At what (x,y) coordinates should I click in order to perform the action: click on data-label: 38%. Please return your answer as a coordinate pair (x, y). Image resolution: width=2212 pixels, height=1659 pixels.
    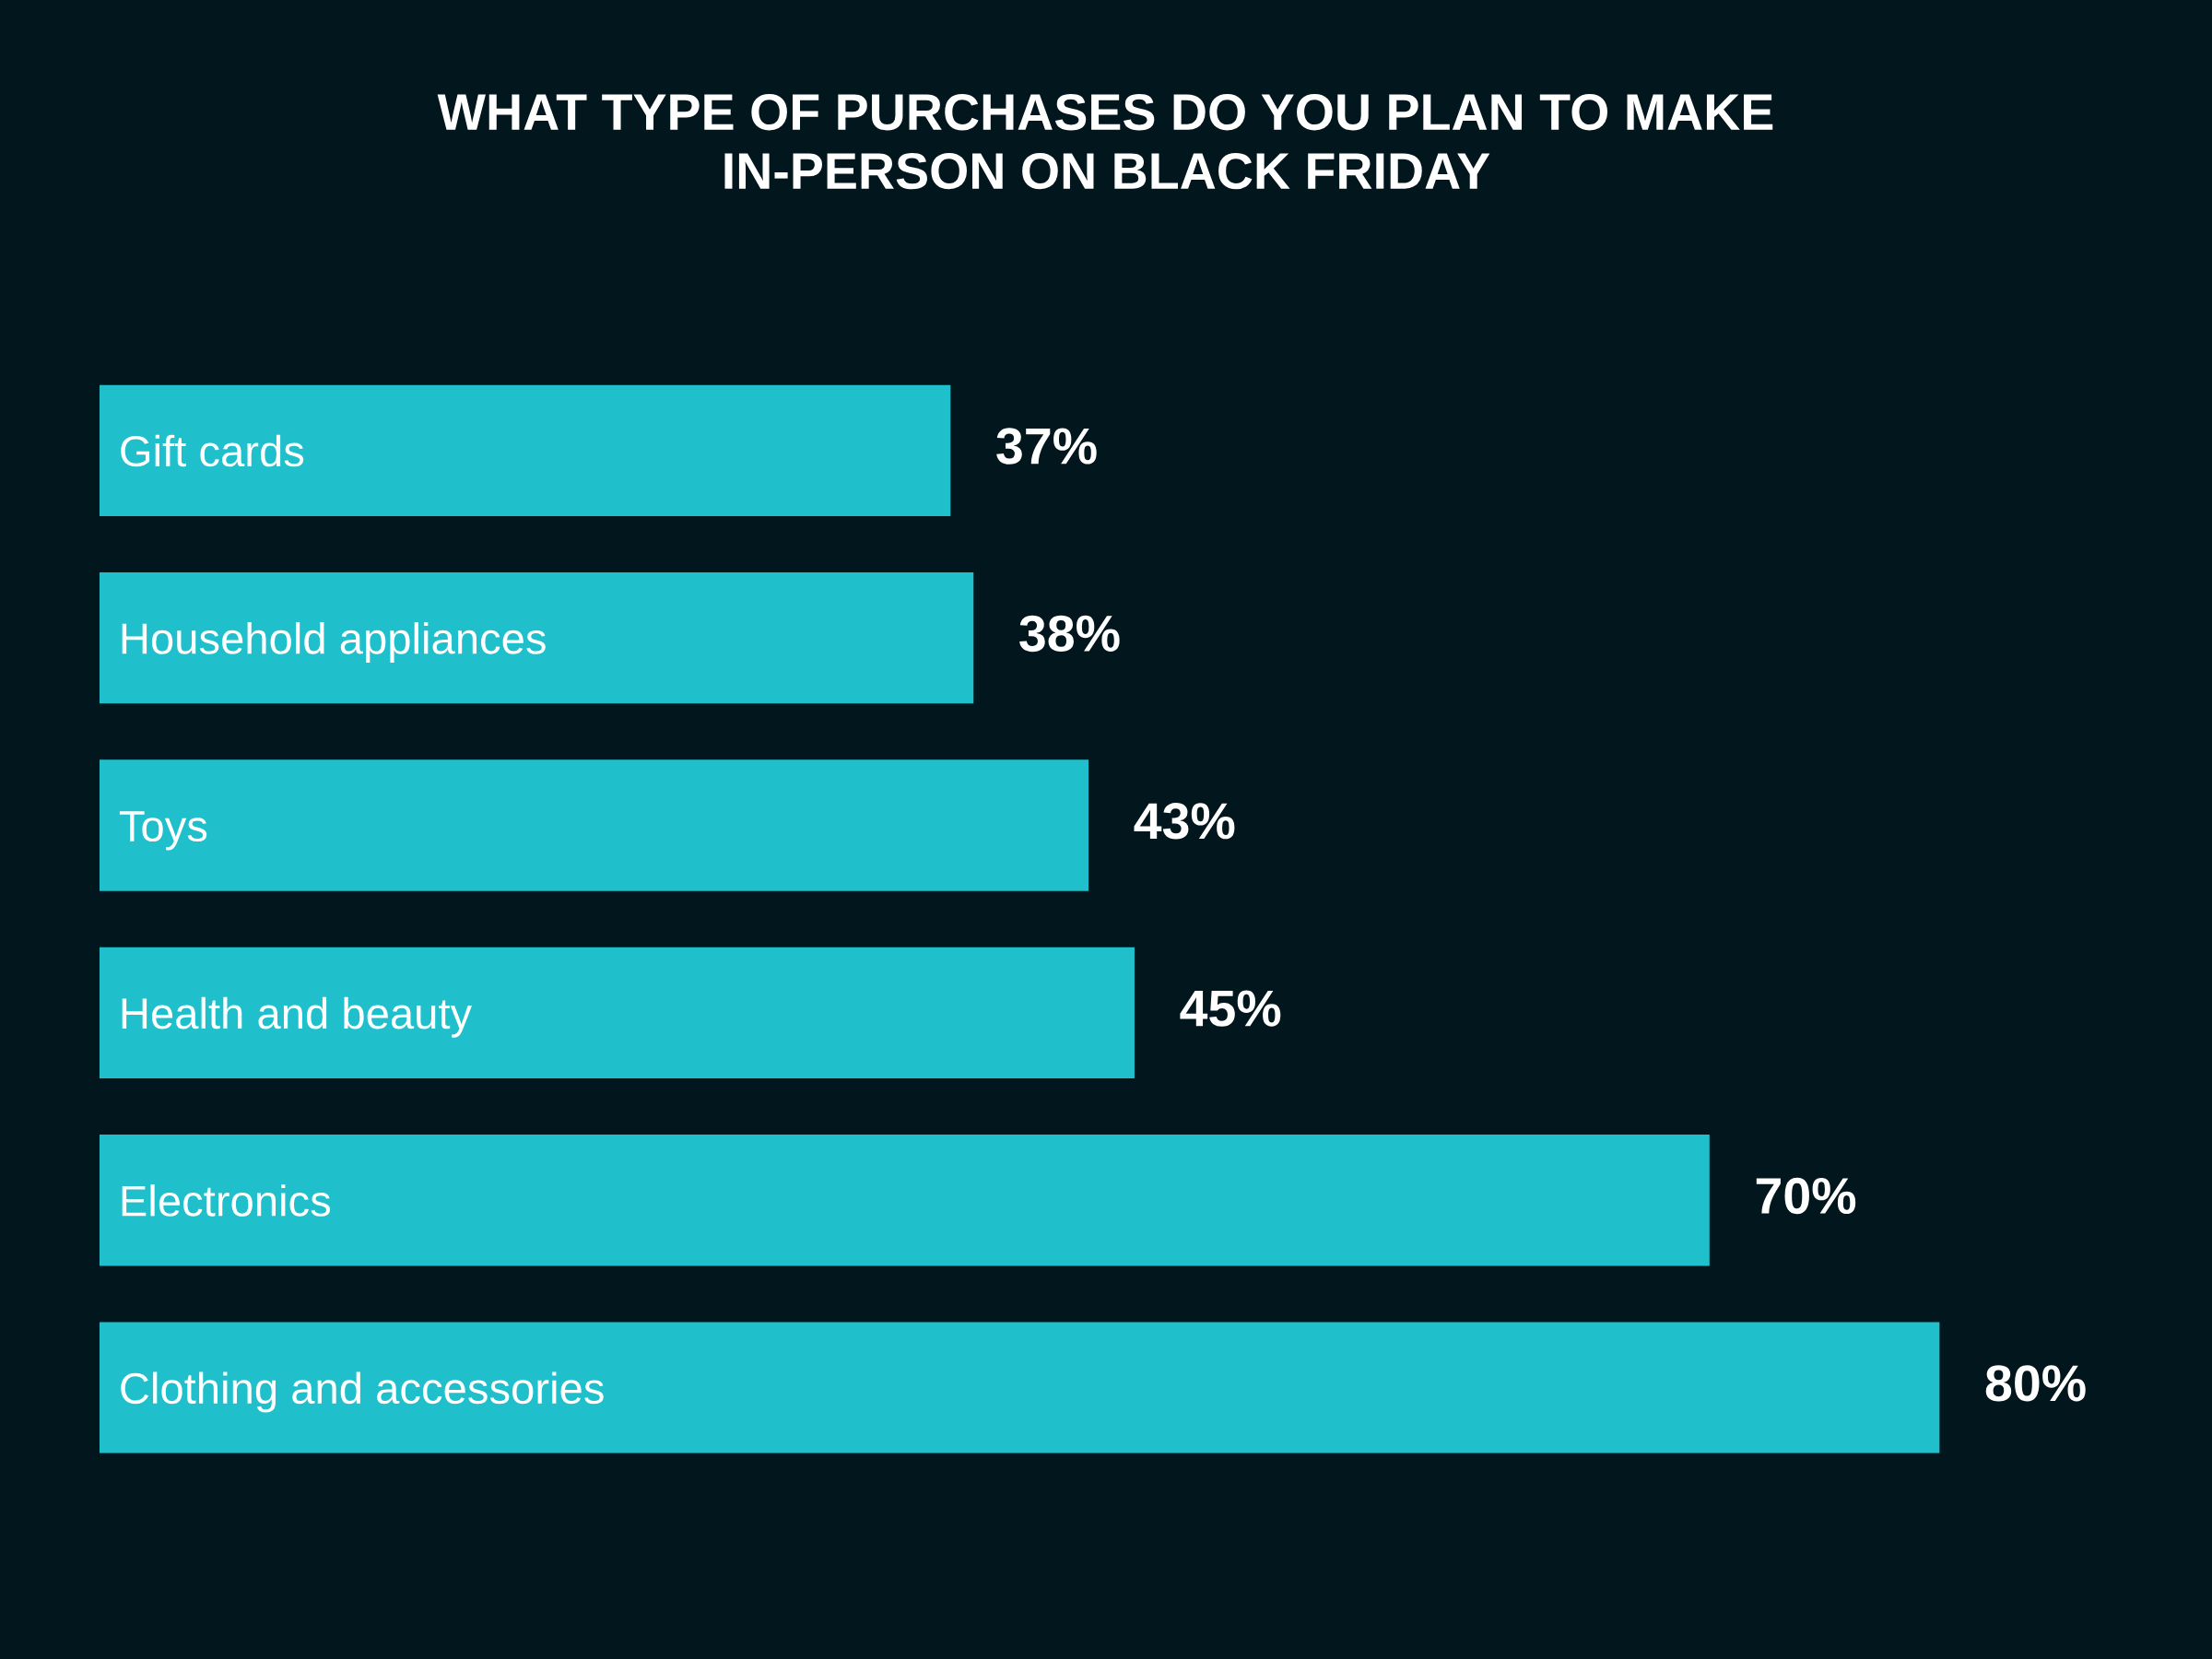
    Looking at the image, I should click on (1069, 634).